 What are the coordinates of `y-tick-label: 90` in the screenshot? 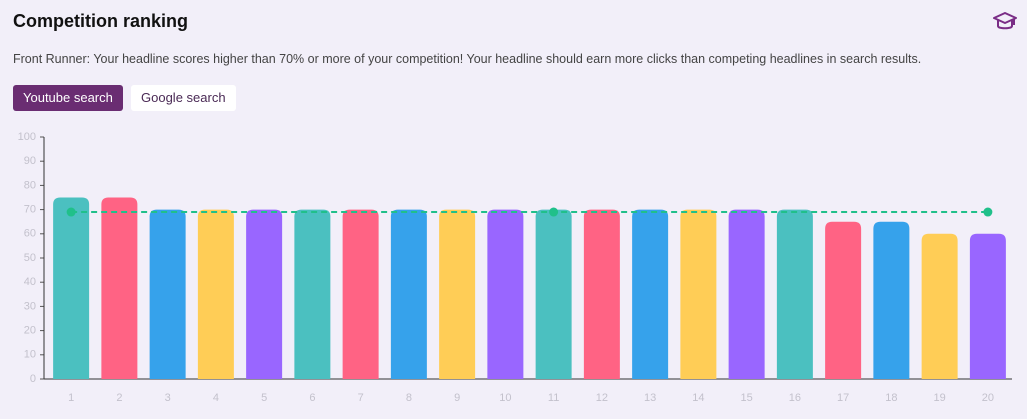 It's located at (30, 161).